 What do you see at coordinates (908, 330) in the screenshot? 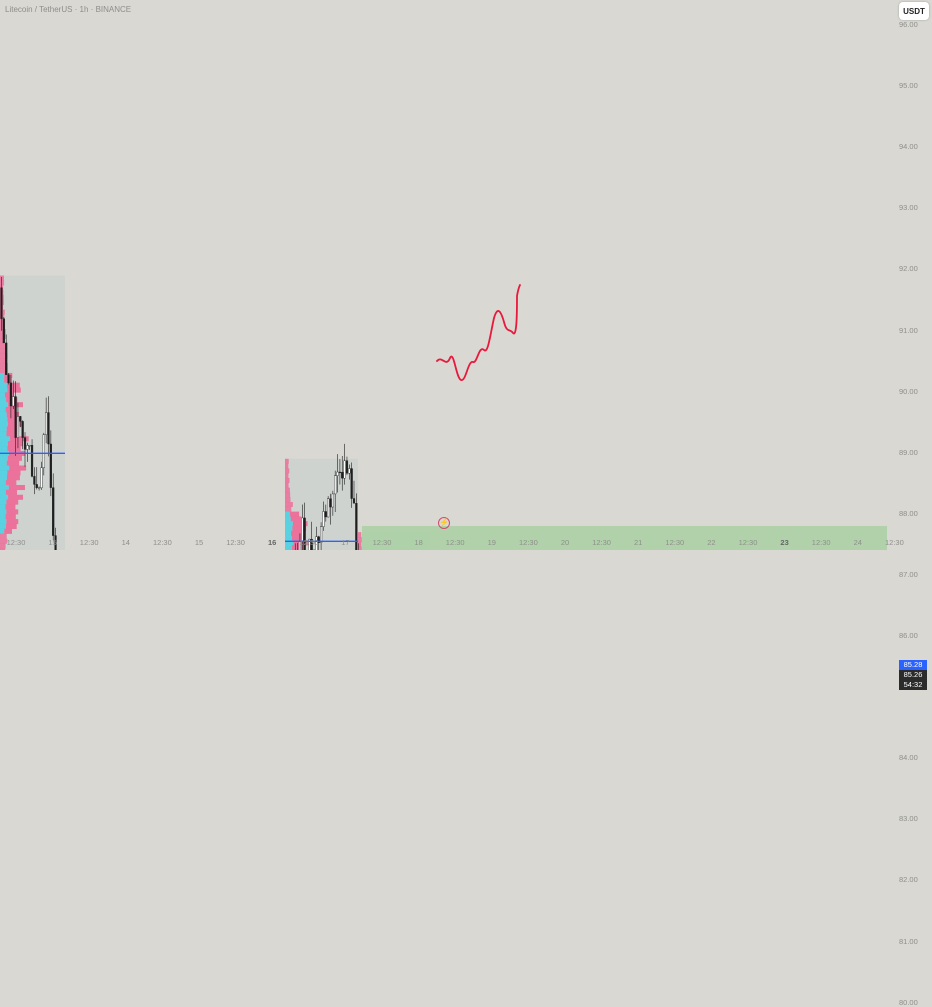
I see `price-axis-label: 91.00` at bounding box center [908, 330].